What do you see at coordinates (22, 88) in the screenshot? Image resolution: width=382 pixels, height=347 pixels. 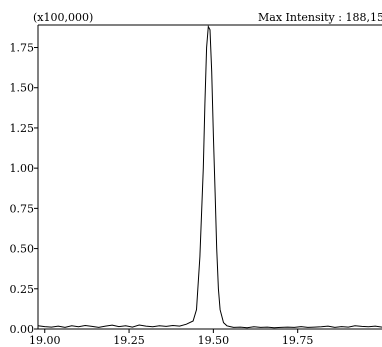 I see `y-tick-label-6: 1.50` at bounding box center [22, 88].